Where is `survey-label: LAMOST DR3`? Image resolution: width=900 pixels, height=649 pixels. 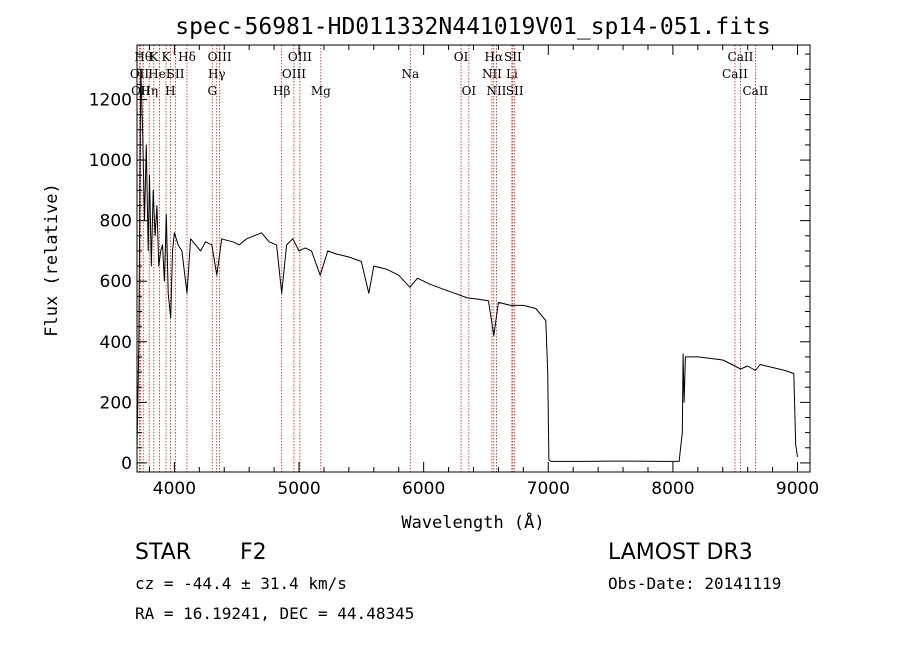 survey-label: LAMOST DR3 is located at coordinates (680, 552).